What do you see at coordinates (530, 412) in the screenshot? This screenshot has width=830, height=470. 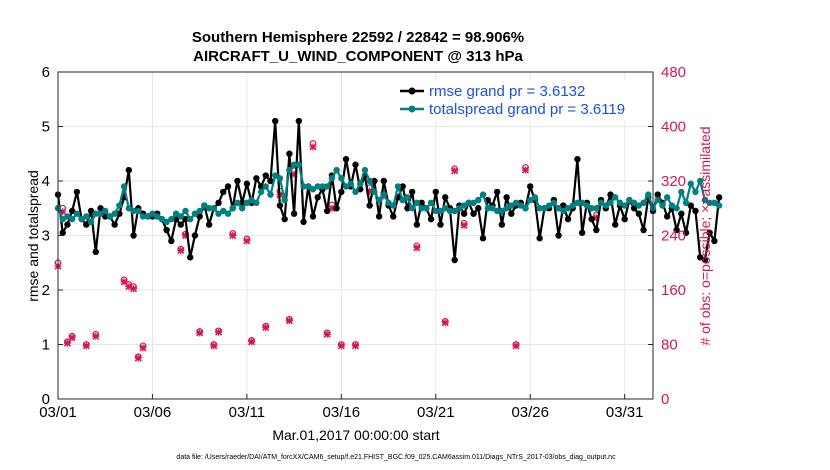 I see `x-tick-label: 03/26` at bounding box center [530, 412].